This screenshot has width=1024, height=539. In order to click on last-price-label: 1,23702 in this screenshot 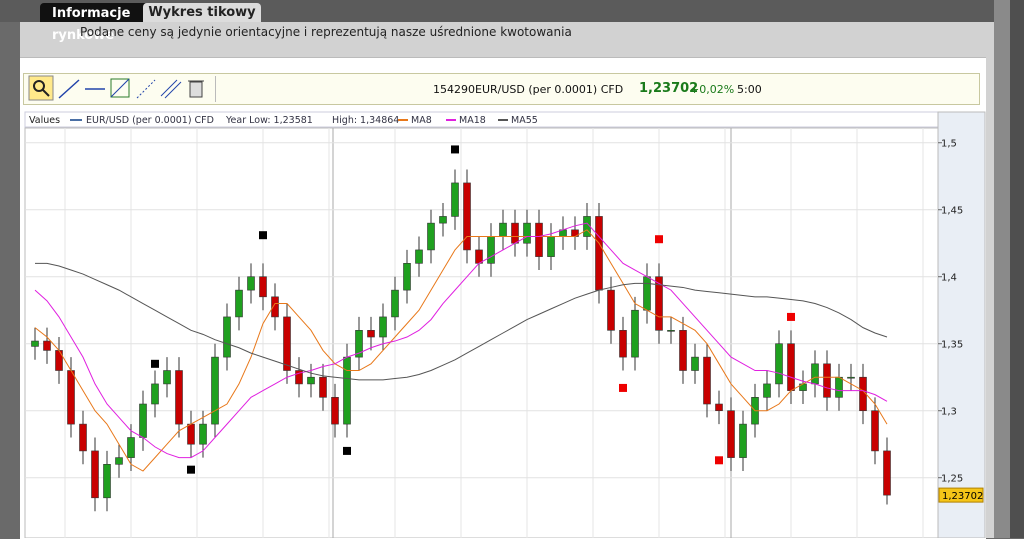, I will do `click(962, 496)`.